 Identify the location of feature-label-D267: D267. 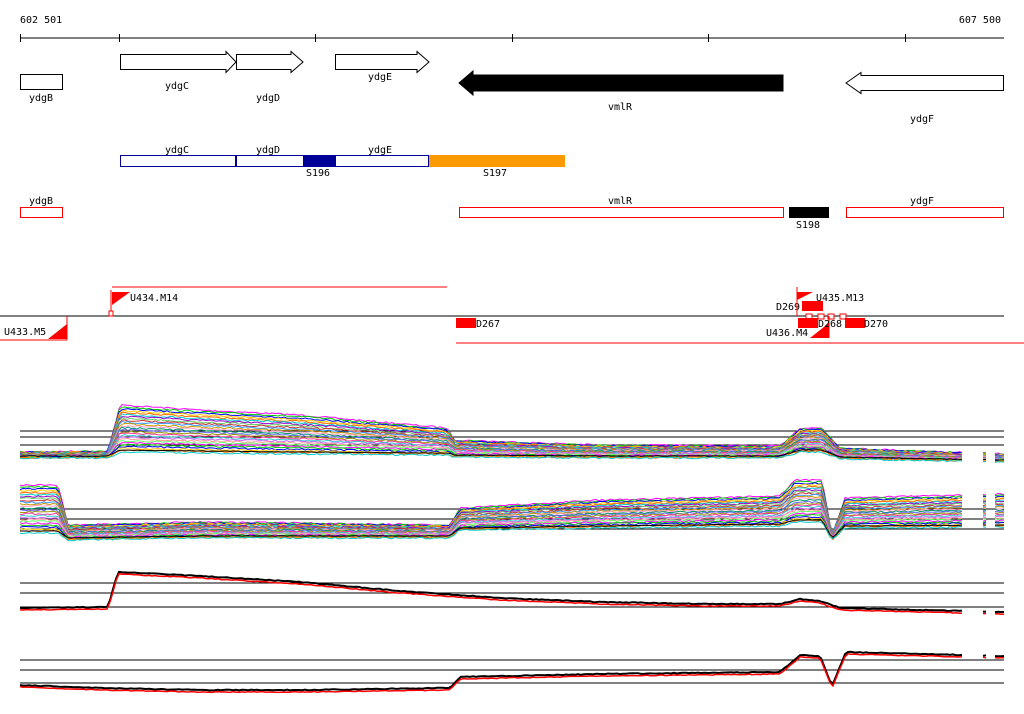
(488, 324).